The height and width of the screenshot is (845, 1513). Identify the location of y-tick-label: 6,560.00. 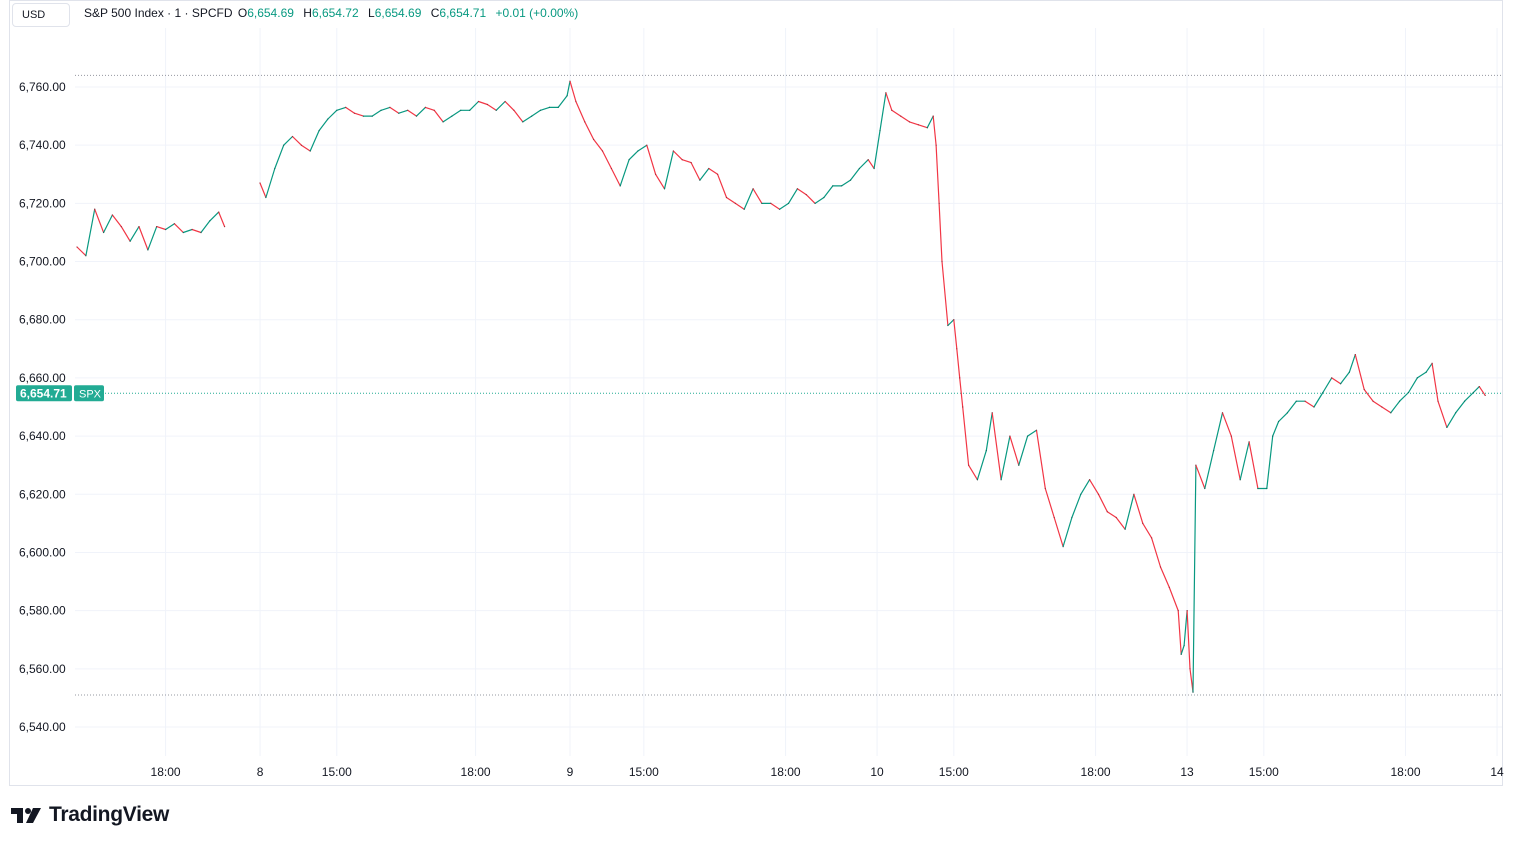
(42, 669).